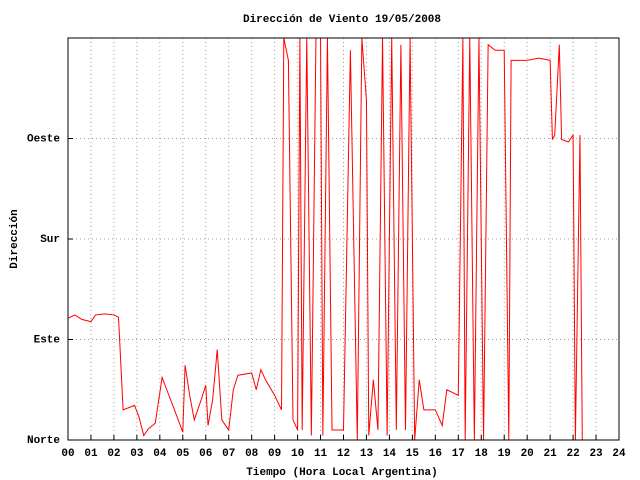 The width and height of the screenshot is (640, 480). Describe the element at coordinates (43, 139) in the screenshot. I see `y-tick-label: Oeste` at that location.